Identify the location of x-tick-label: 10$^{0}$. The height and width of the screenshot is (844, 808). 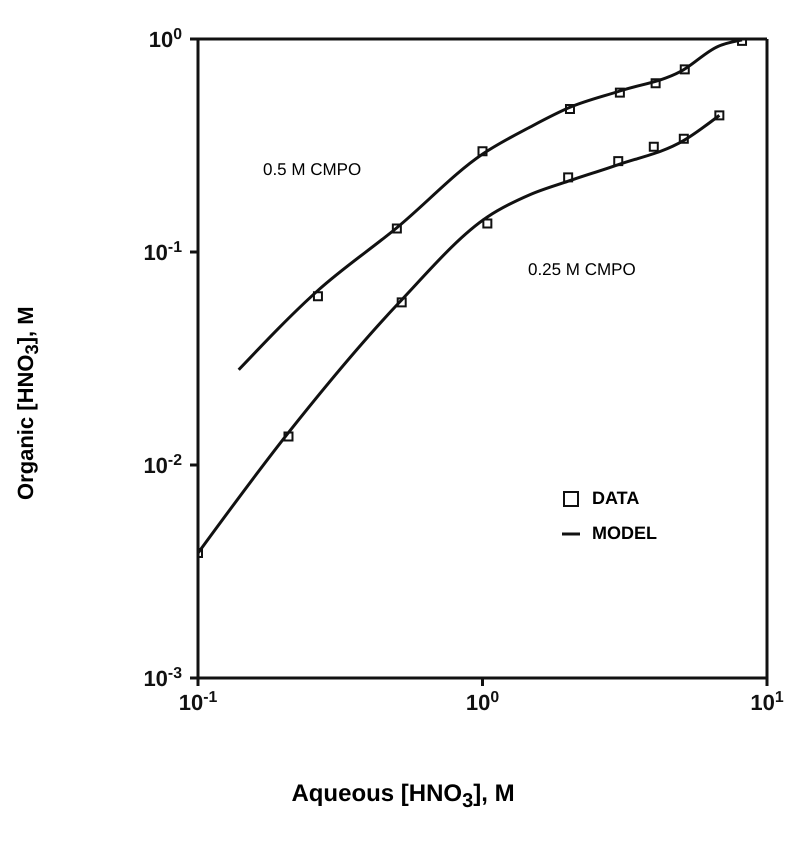
(483, 701).